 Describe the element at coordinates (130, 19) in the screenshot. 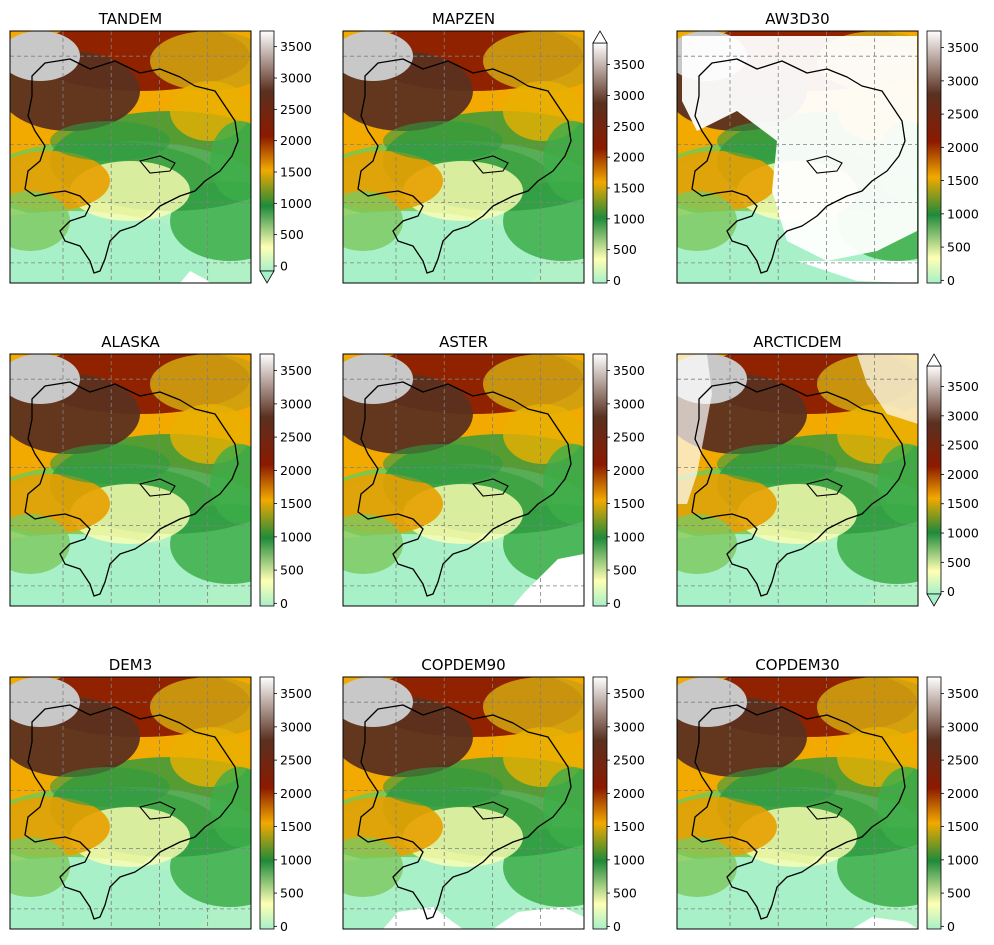

I see `panel-title: TANDEM` at that location.